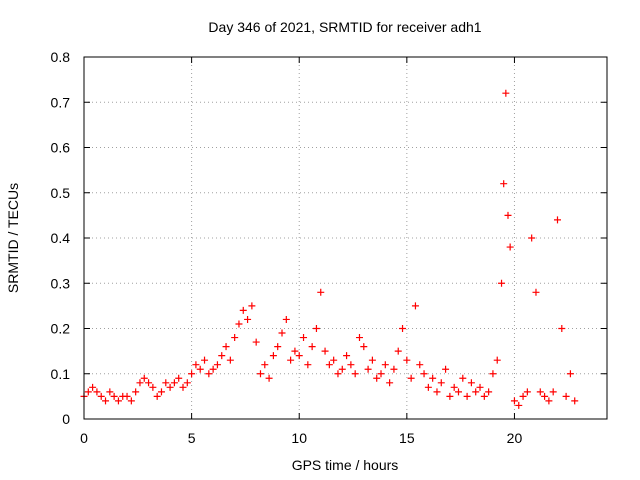 This screenshot has width=640, height=480. What do you see at coordinates (61, 193) in the screenshot?
I see `y-tick-label: 0.5` at bounding box center [61, 193].